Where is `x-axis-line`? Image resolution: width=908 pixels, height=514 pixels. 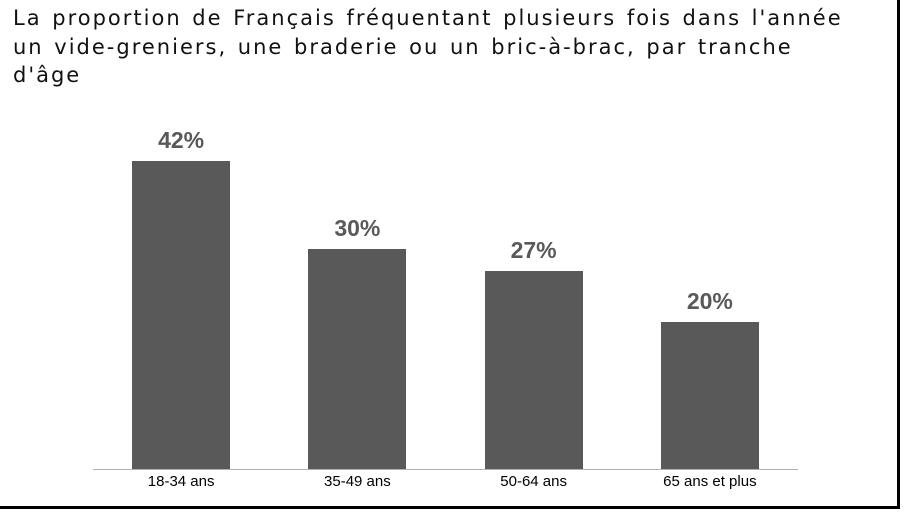
x-axis-line is located at coordinates (445, 469).